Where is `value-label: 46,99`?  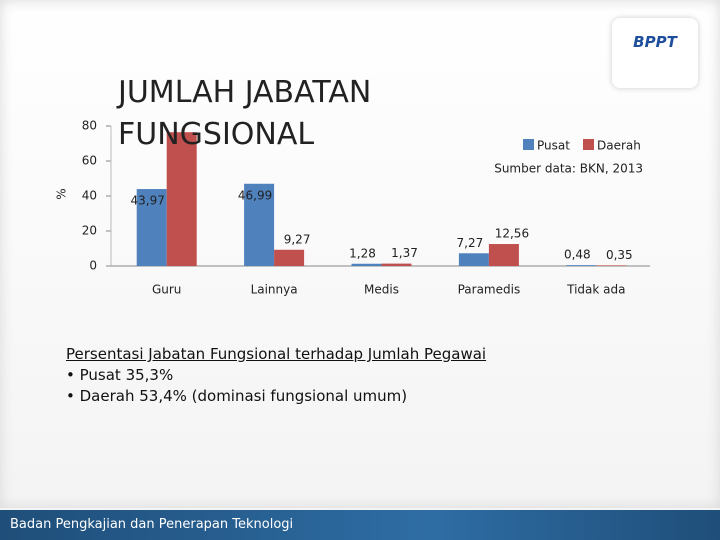 value-label: 46,99 is located at coordinates (255, 195).